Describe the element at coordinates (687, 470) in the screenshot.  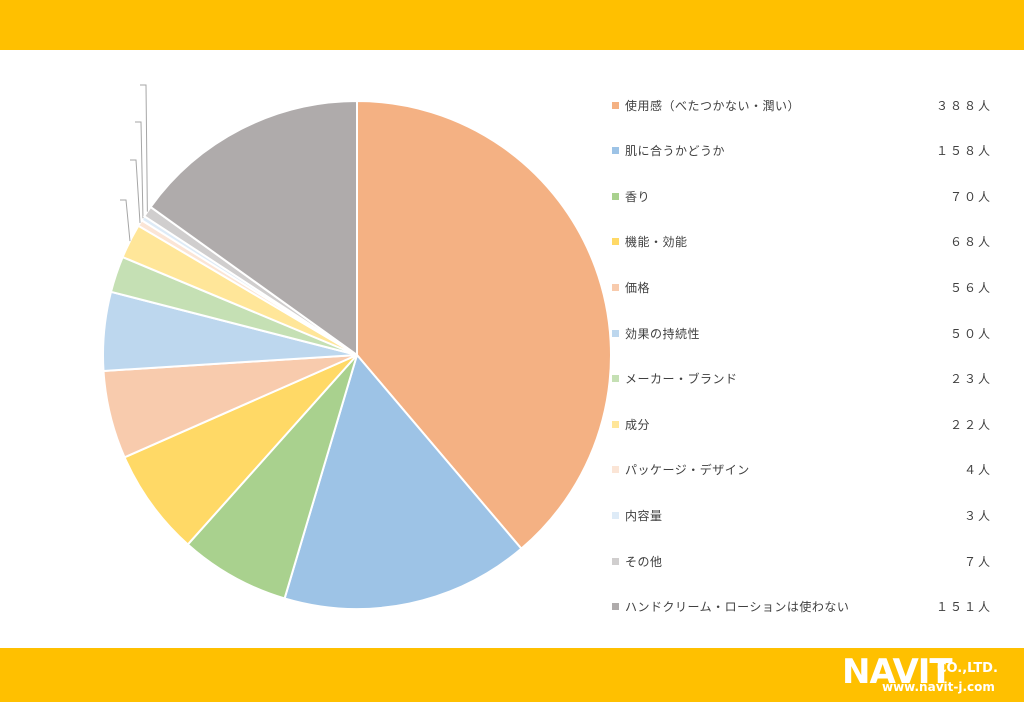
I see `legend-label: パッケージ・デザイン` at that location.